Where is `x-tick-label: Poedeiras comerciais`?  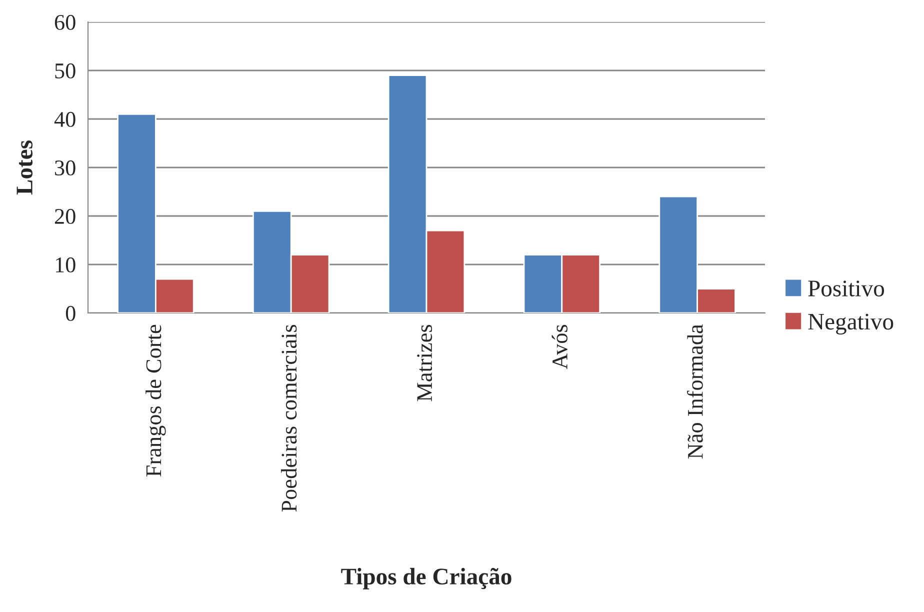
x-tick-label: Poedeiras comerciais is located at coordinates (289, 418).